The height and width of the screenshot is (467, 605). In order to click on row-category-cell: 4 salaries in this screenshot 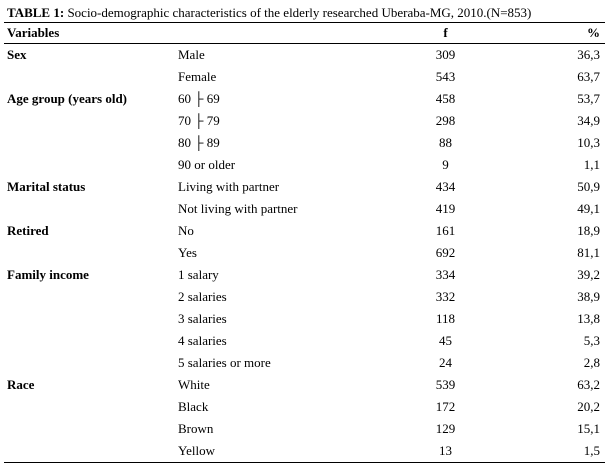, I will do `click(202, 340)`.